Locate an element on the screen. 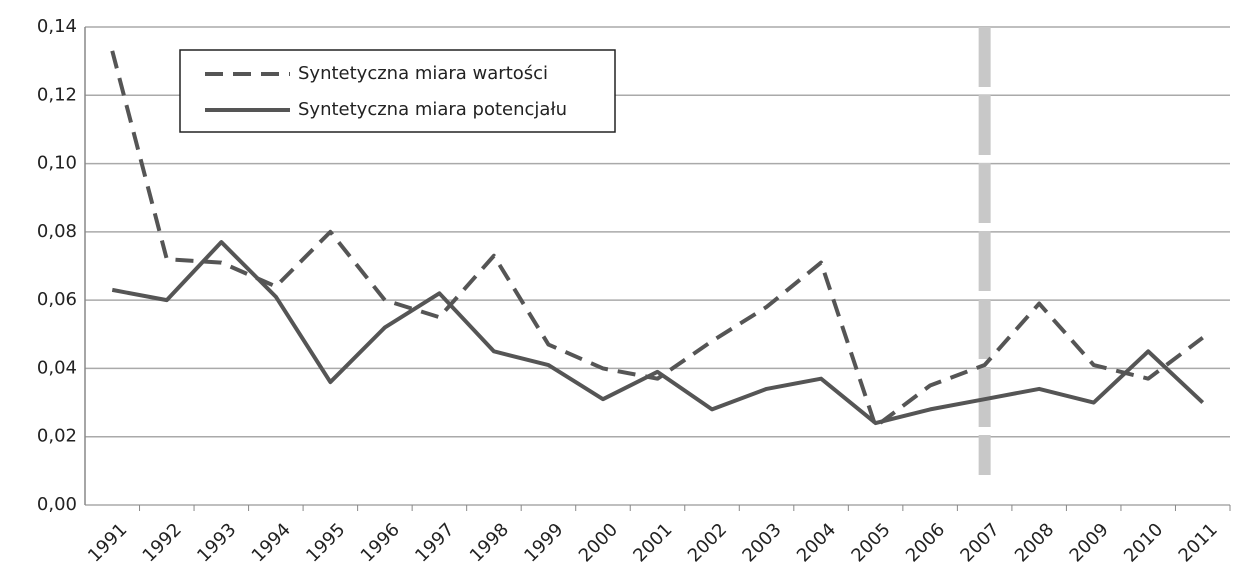 The height and width of the screenshot is (575, 1239). x-tick-label: 1992 is located at coordinates (162, 542).